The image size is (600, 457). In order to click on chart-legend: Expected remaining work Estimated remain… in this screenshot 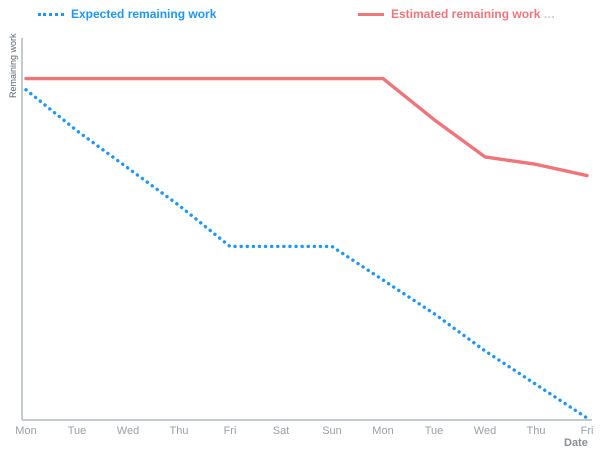, I will do `click(300, 16)`.